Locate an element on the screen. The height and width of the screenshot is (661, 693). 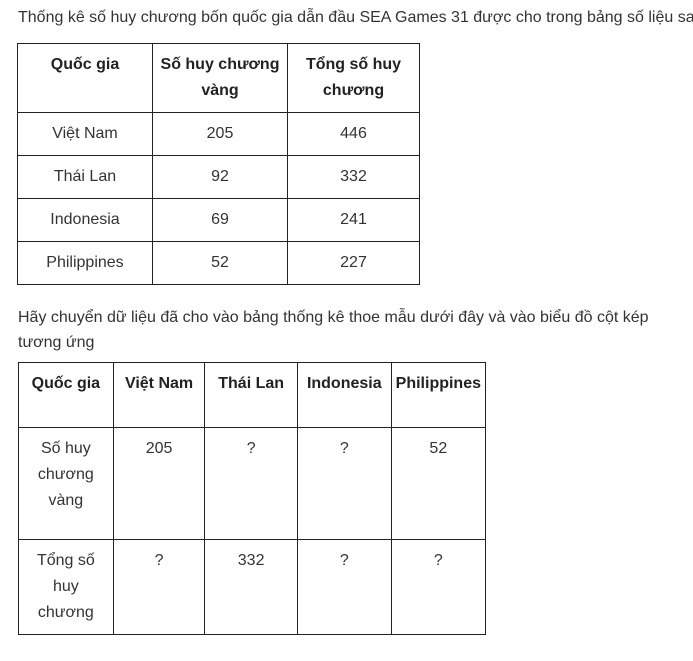
table-row: Số huy chương vàng 205?? 52 is located at coordinates (252, 483).